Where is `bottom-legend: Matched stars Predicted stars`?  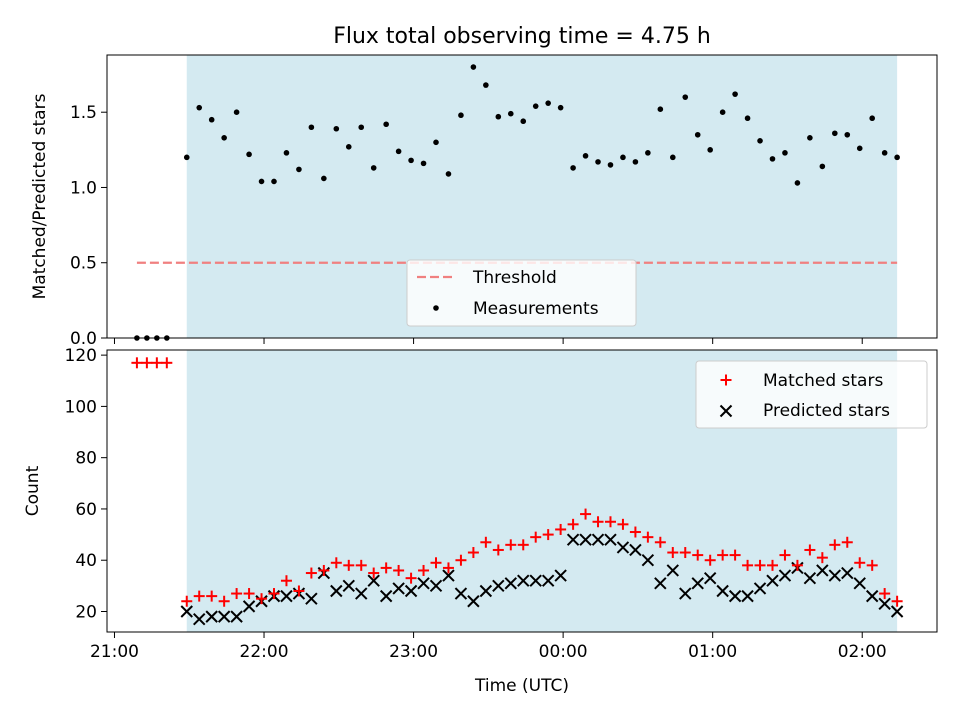 bottom-legend: Matched stars Predicted stars is located at coordinates (811, 394).